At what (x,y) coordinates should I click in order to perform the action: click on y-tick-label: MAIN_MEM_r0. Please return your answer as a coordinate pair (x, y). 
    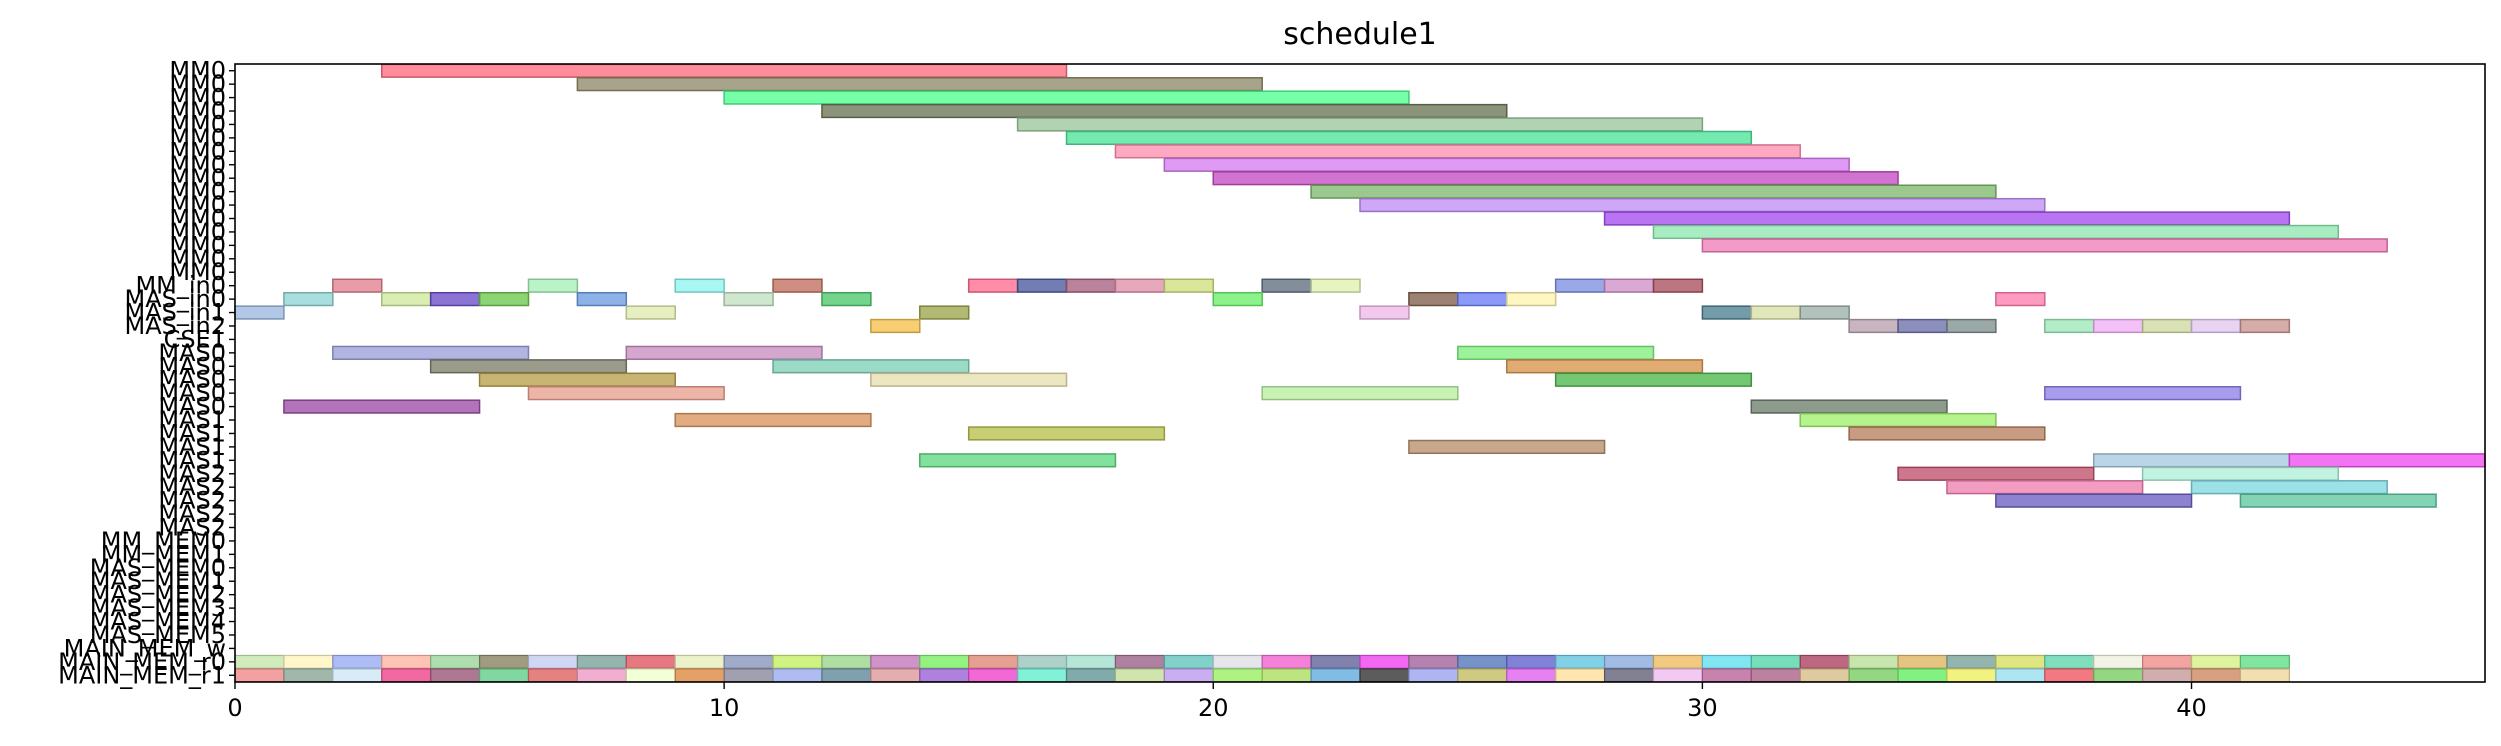
    Looking at the image, I should click on (142, 662).